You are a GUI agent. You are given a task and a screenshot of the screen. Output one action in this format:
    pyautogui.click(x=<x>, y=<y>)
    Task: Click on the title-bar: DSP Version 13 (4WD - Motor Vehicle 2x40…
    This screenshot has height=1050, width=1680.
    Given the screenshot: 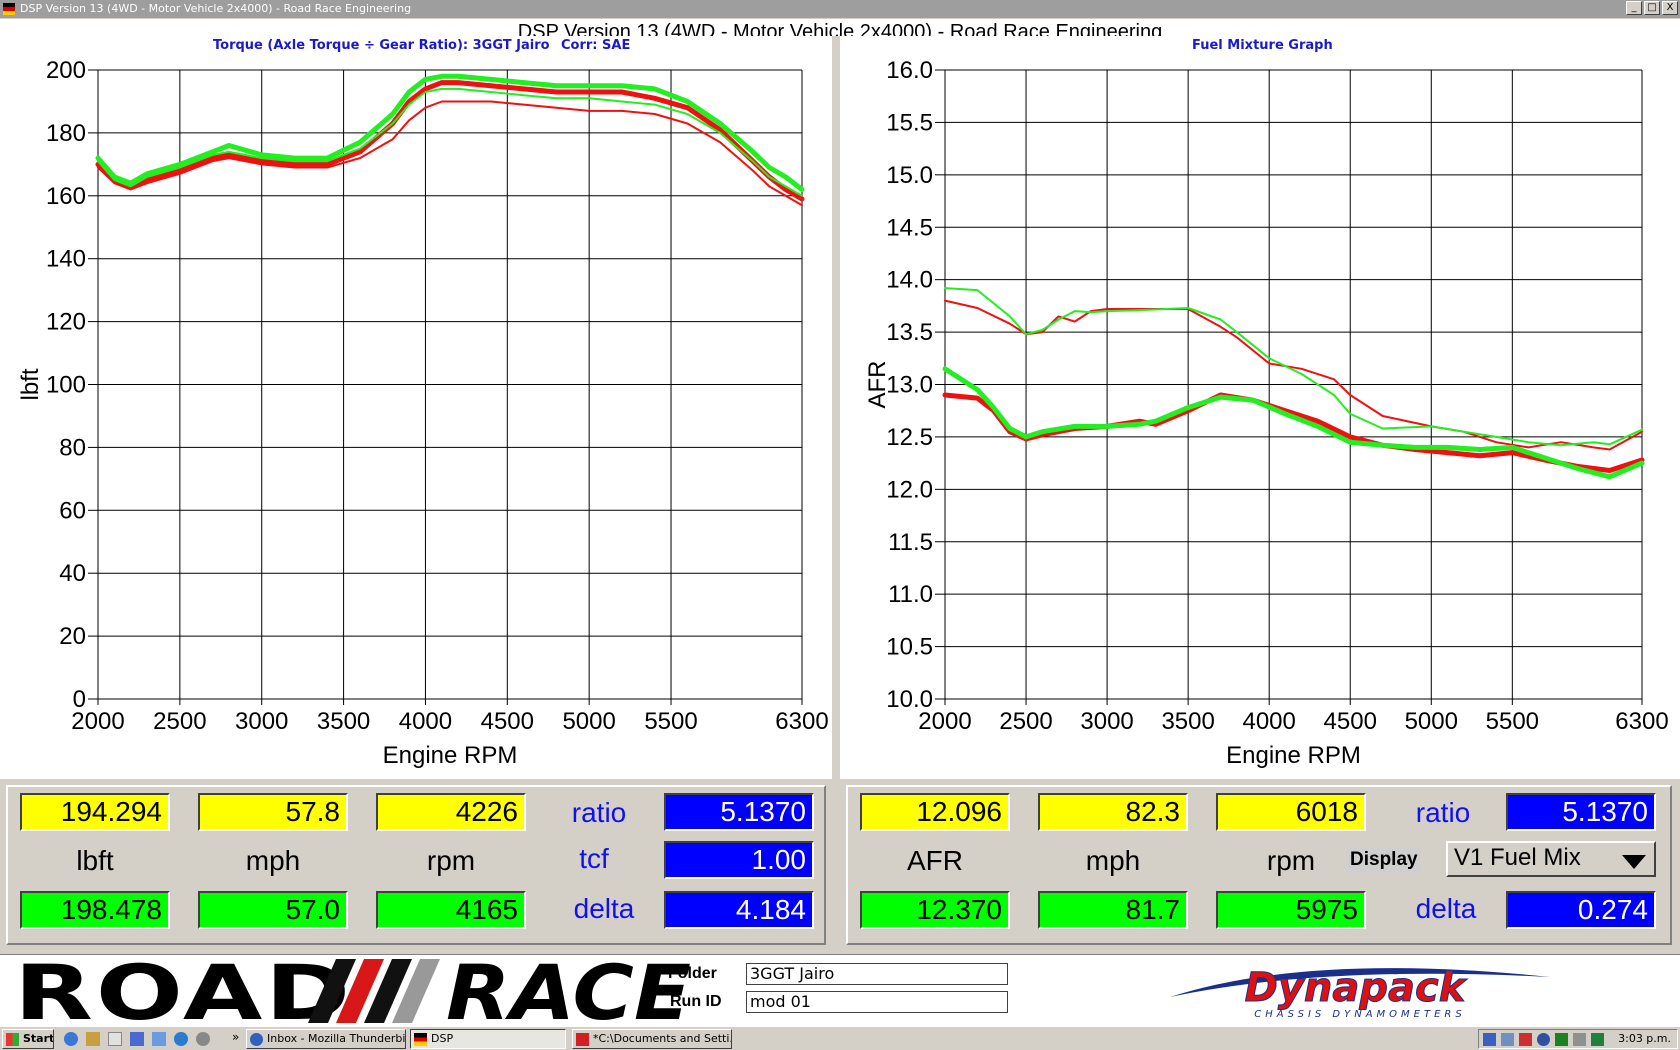 What is the action you would take?
    pyautogui.click(x=840, y=9)
    